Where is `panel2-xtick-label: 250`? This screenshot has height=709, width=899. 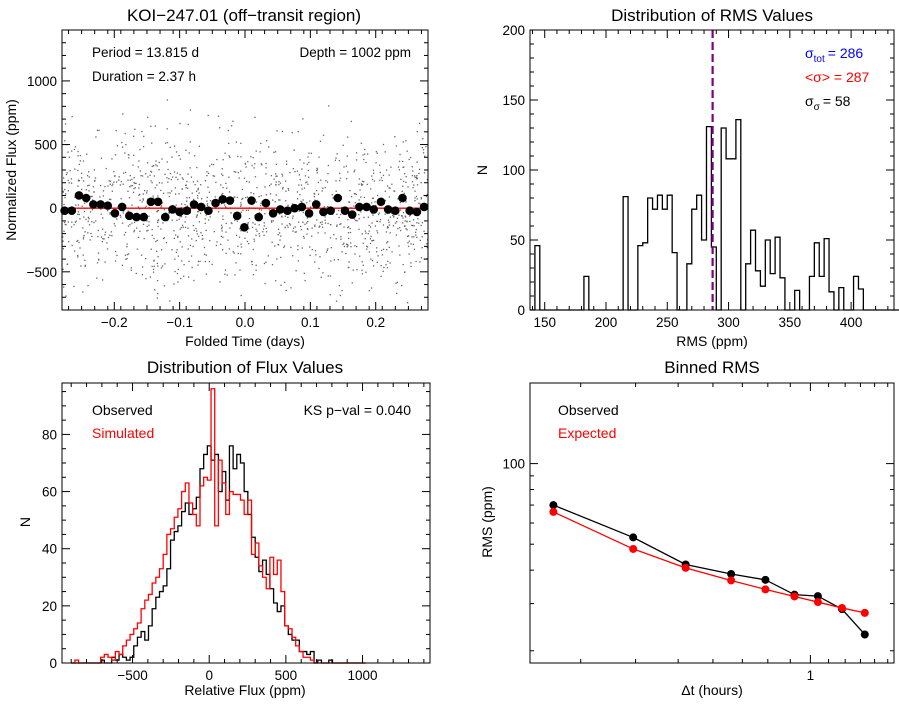 panel2-xtick-label: 250 is located at coordinates (667, 322).